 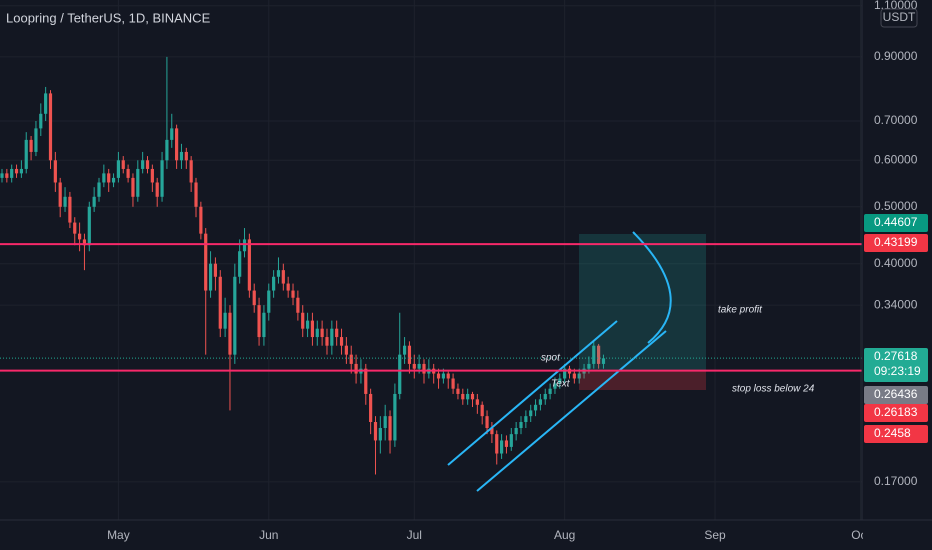 What do you see at coordinates (268, 535) in the screenshot?
I see `x-tick-label: Jun` at bounding box center [268, 535].